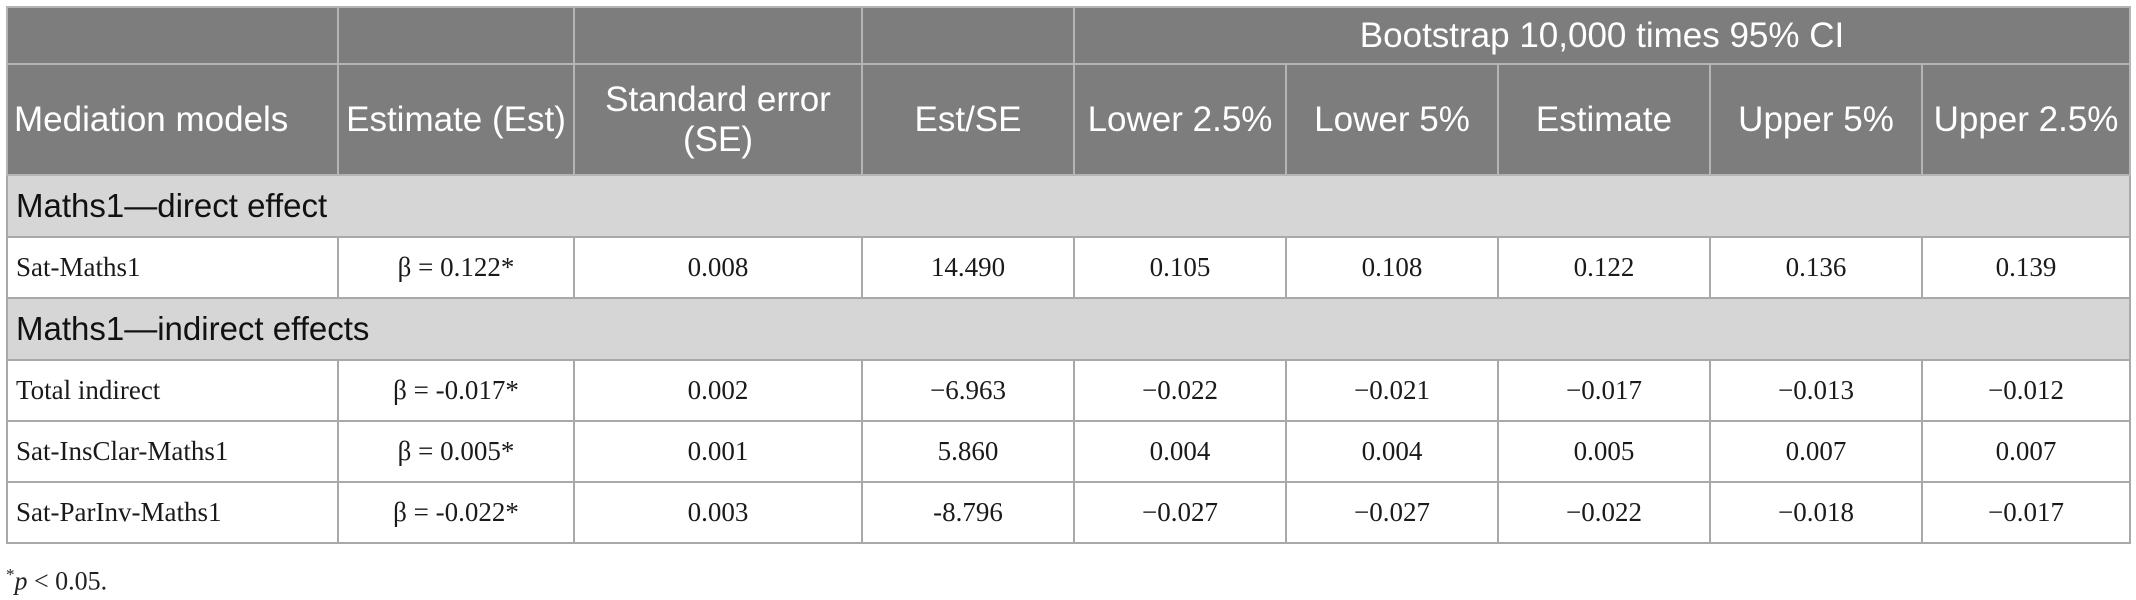 The image size is (2136, 600). What do you see at coordinates (456, 119) in the screenshot?
I see `col-header-estimate-est: Estimate (Est)` at bounding box center [456, 119].